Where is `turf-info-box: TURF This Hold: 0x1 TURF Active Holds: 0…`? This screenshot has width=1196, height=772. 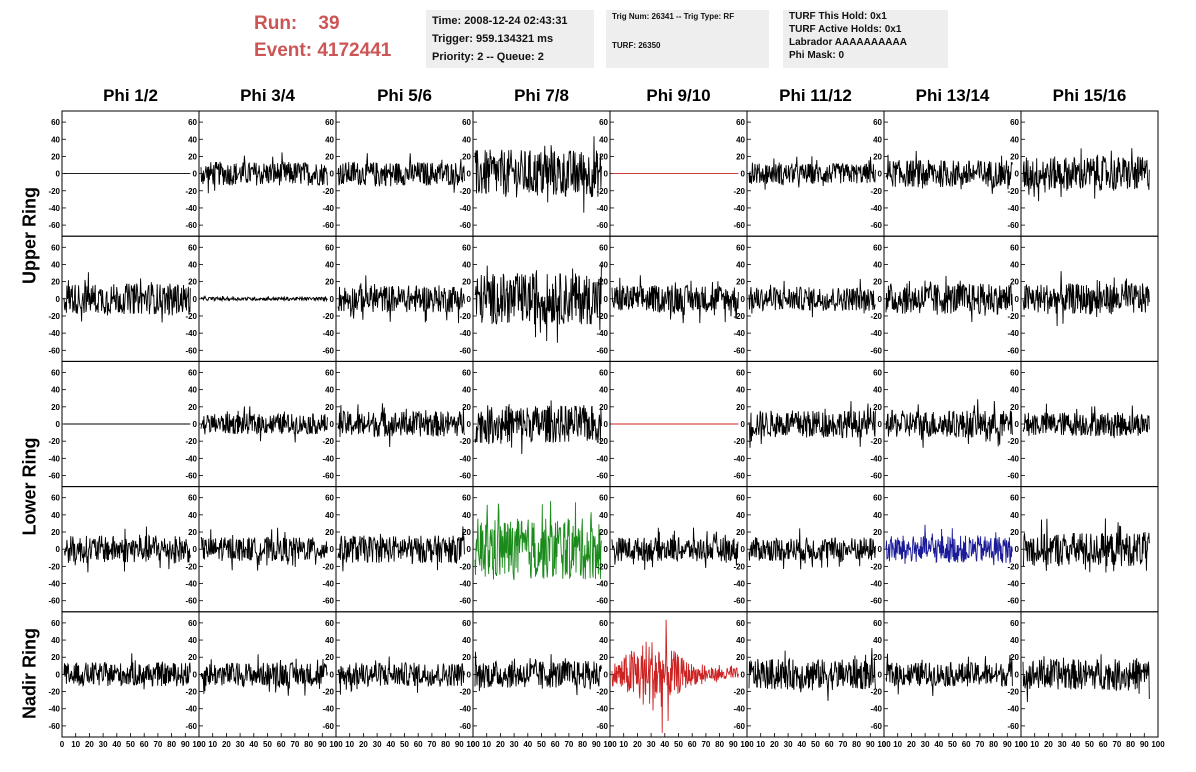 turf-info-box: TURF This Hold: 0x1 TURF Active Holds: 0… is located at coordinates (865, 39).